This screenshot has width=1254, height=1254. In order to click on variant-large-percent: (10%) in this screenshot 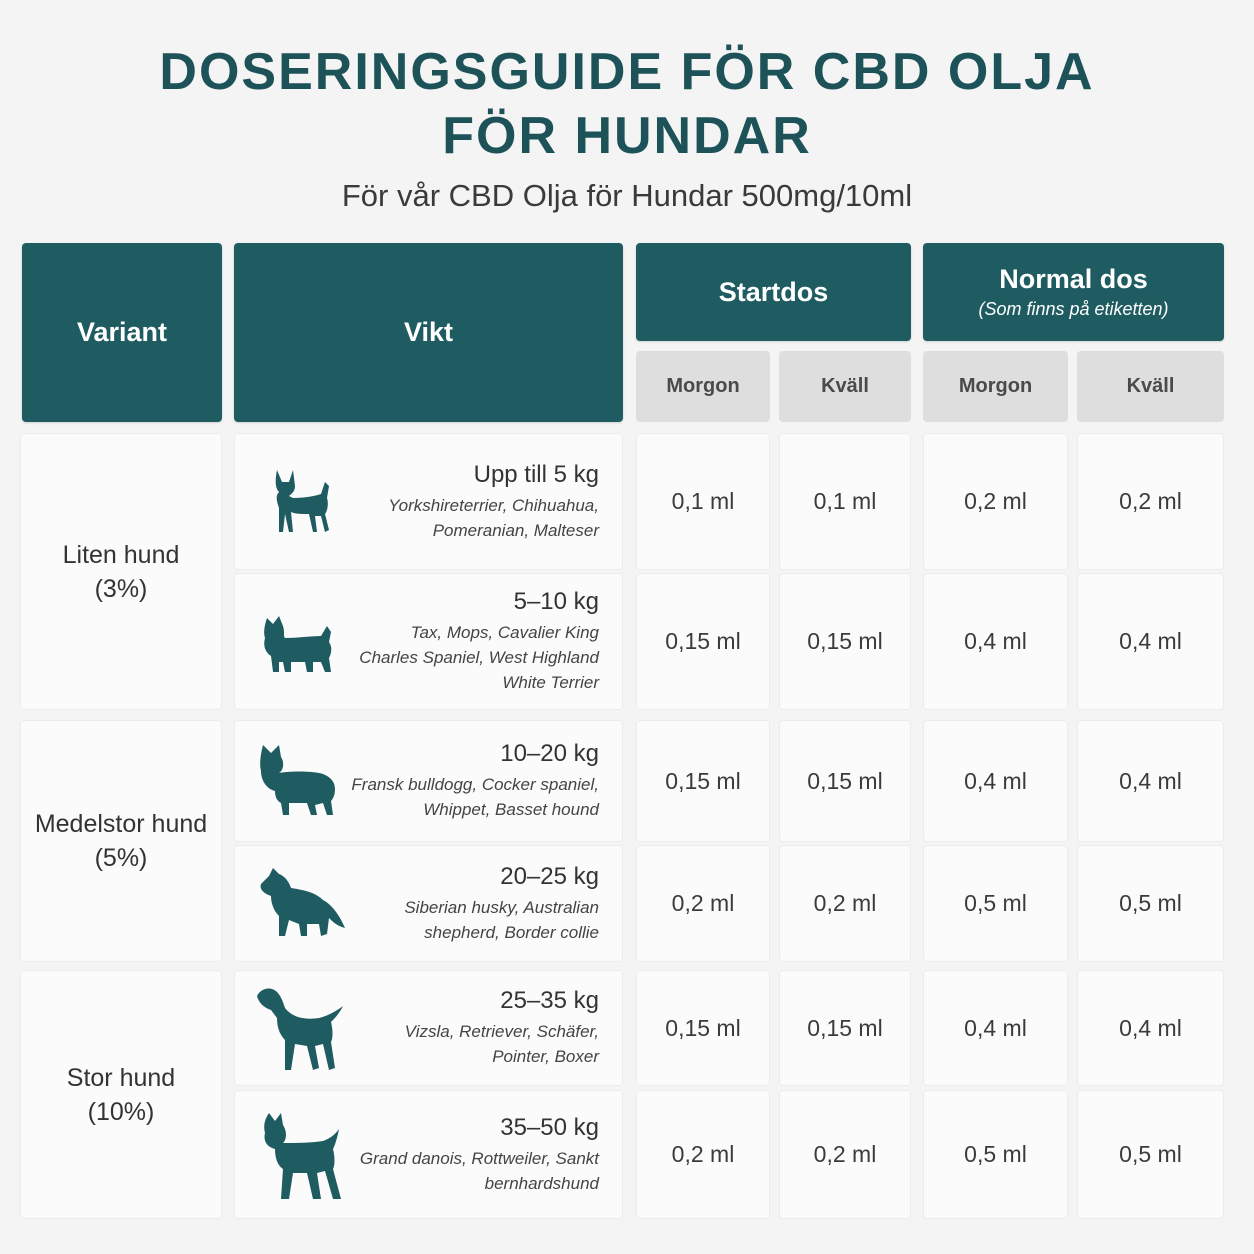, I will do `click(121, 1111)`.